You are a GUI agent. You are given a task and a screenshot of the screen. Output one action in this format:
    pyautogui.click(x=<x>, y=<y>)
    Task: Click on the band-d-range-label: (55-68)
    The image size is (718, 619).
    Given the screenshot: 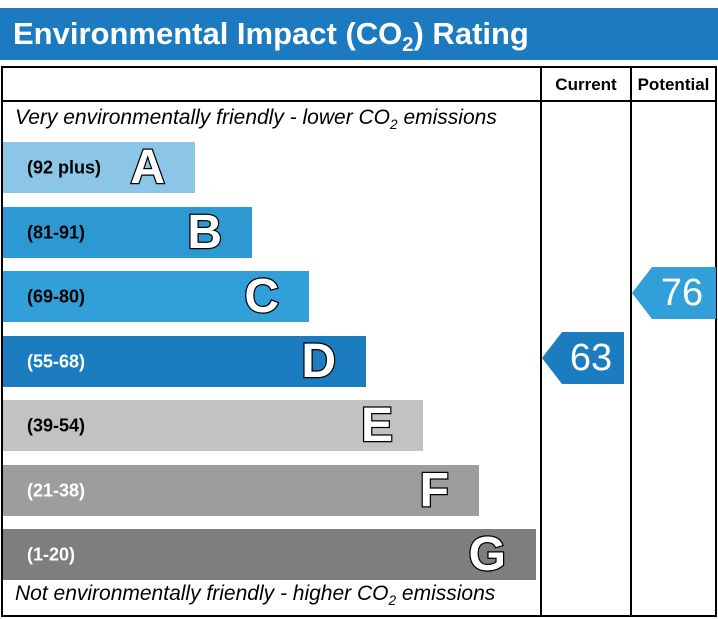 What is the action you would take?
    pyautogui.click(x=56, y=361)
    